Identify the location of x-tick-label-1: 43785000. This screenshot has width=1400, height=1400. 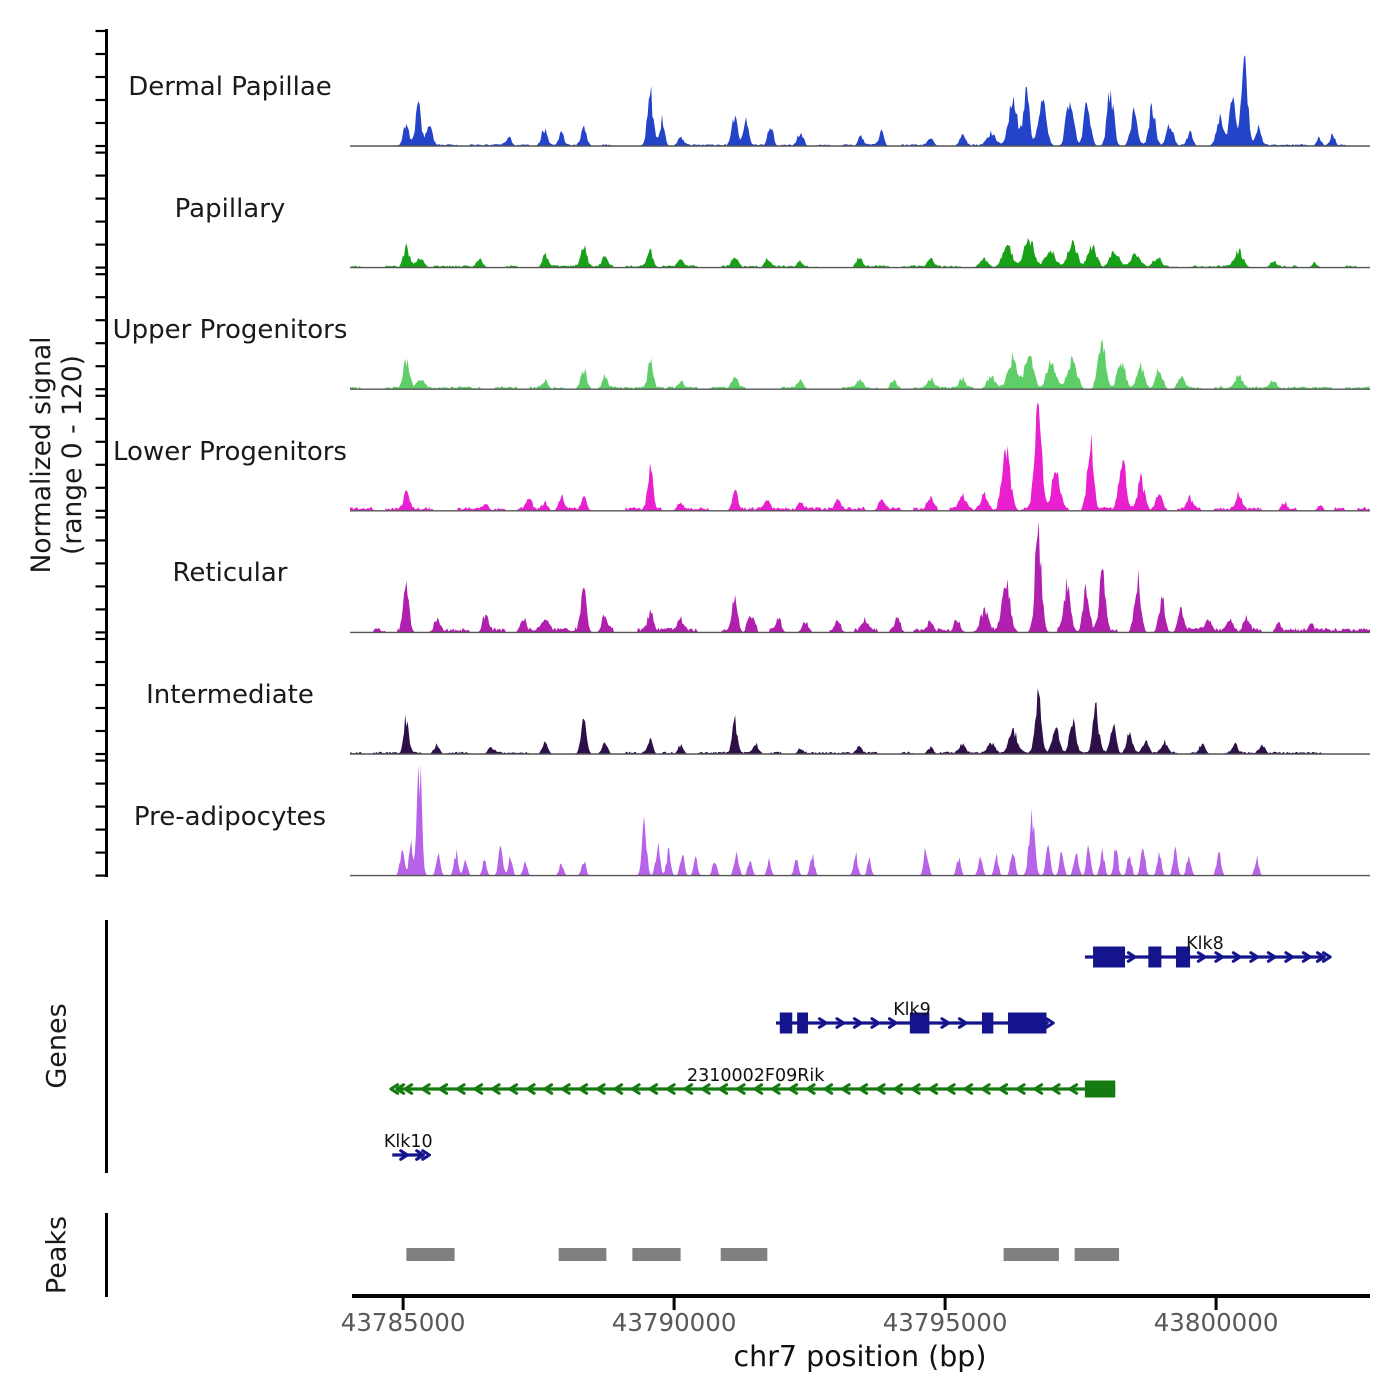
(403, 1322).